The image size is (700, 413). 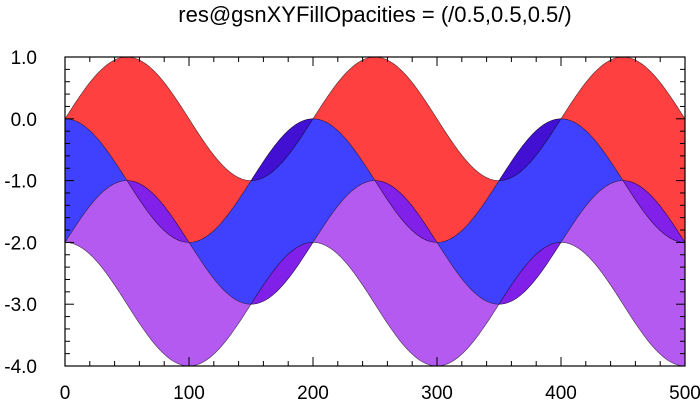 I want to click on y-tick-label: -4.0, so click(x=20, y=367).